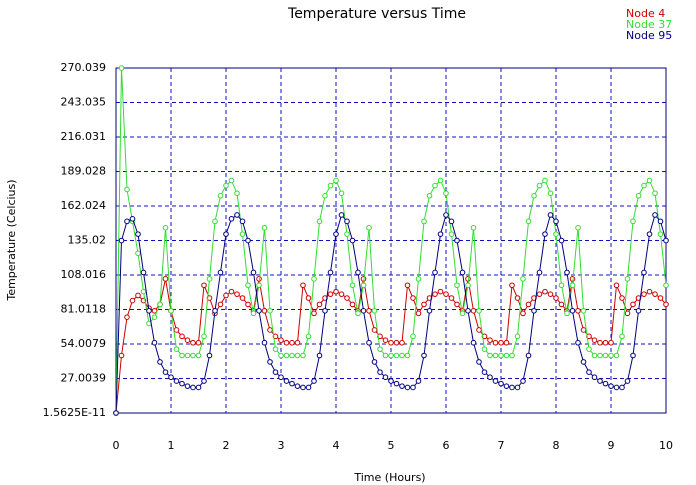  I want to click on y-tick-label: 81.0118, so click(84, 308).